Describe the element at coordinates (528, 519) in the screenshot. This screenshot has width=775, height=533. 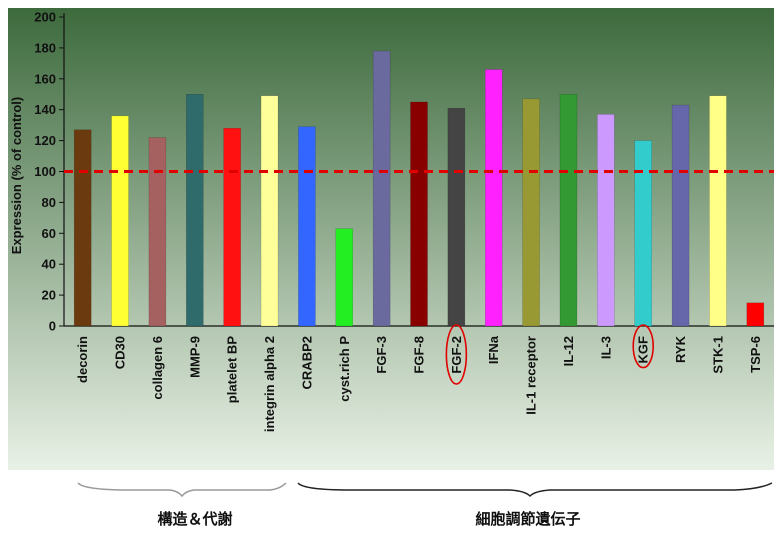
I see `group-label-cell-regulation-genes: 細胞調節遺伝子` at that location.